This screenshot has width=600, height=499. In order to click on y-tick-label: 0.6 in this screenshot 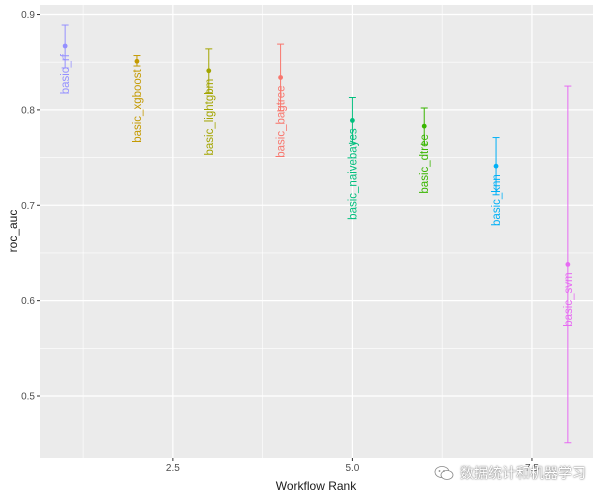, I will do `click(28, 301)`.